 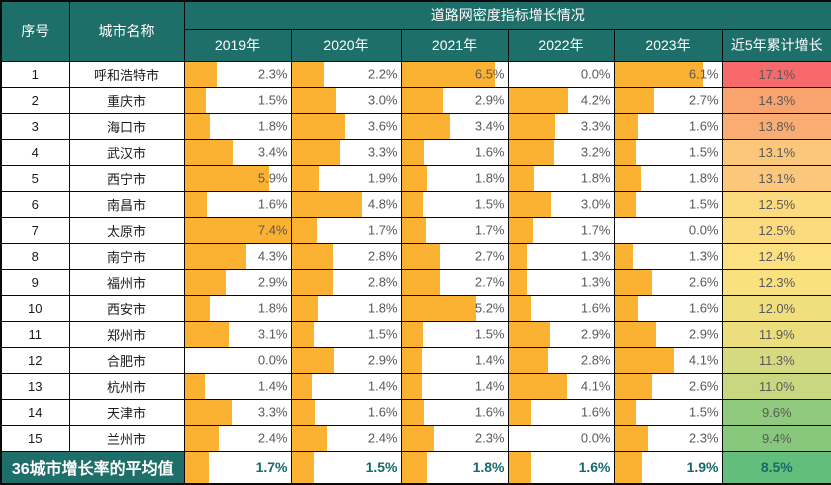 I want to click on cumulative-growth-cell: 12.3%, so click(x=776, y=282).